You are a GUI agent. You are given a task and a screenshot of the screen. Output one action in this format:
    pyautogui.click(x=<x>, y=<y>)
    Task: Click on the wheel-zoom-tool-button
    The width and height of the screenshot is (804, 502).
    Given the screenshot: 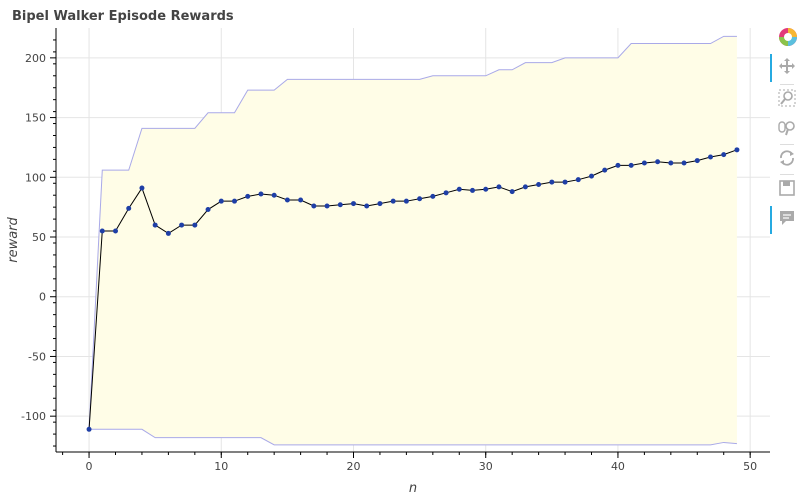 What is the action you would take?
    pyautogui.click(x=787, y=128)
    